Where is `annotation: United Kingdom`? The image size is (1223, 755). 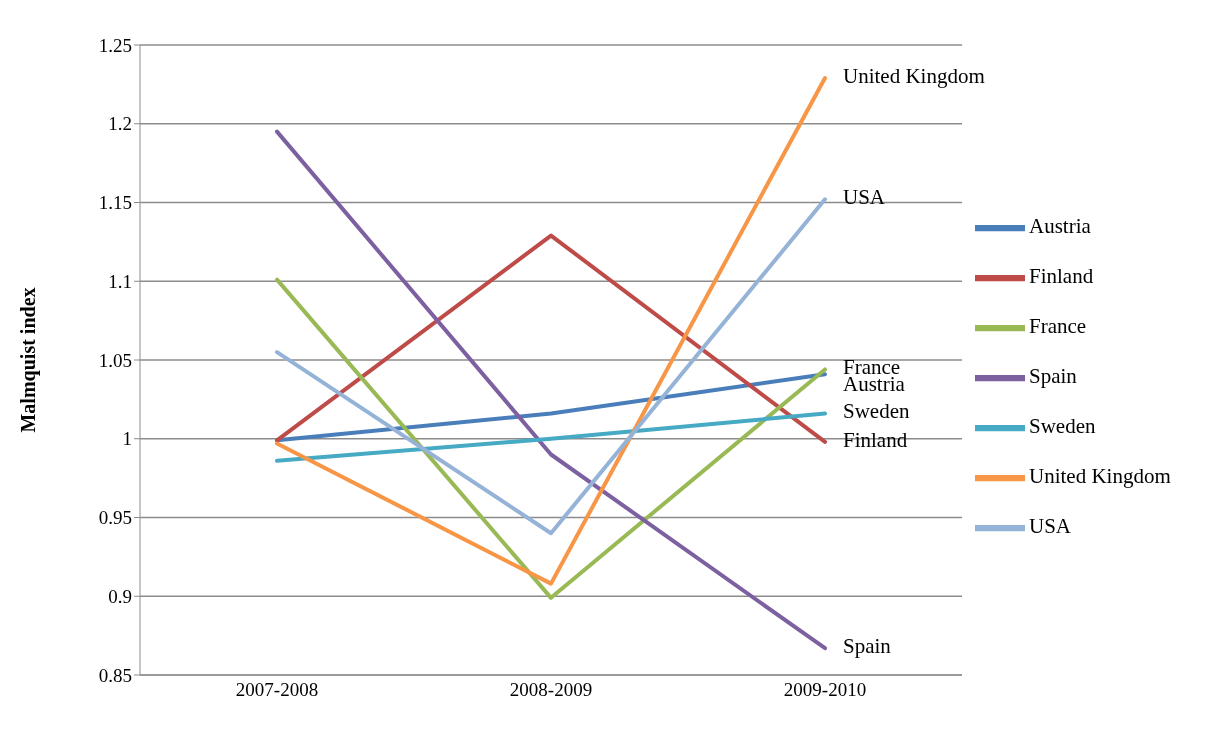
annotation: United Kingdom is located at coordinates (914, 75).